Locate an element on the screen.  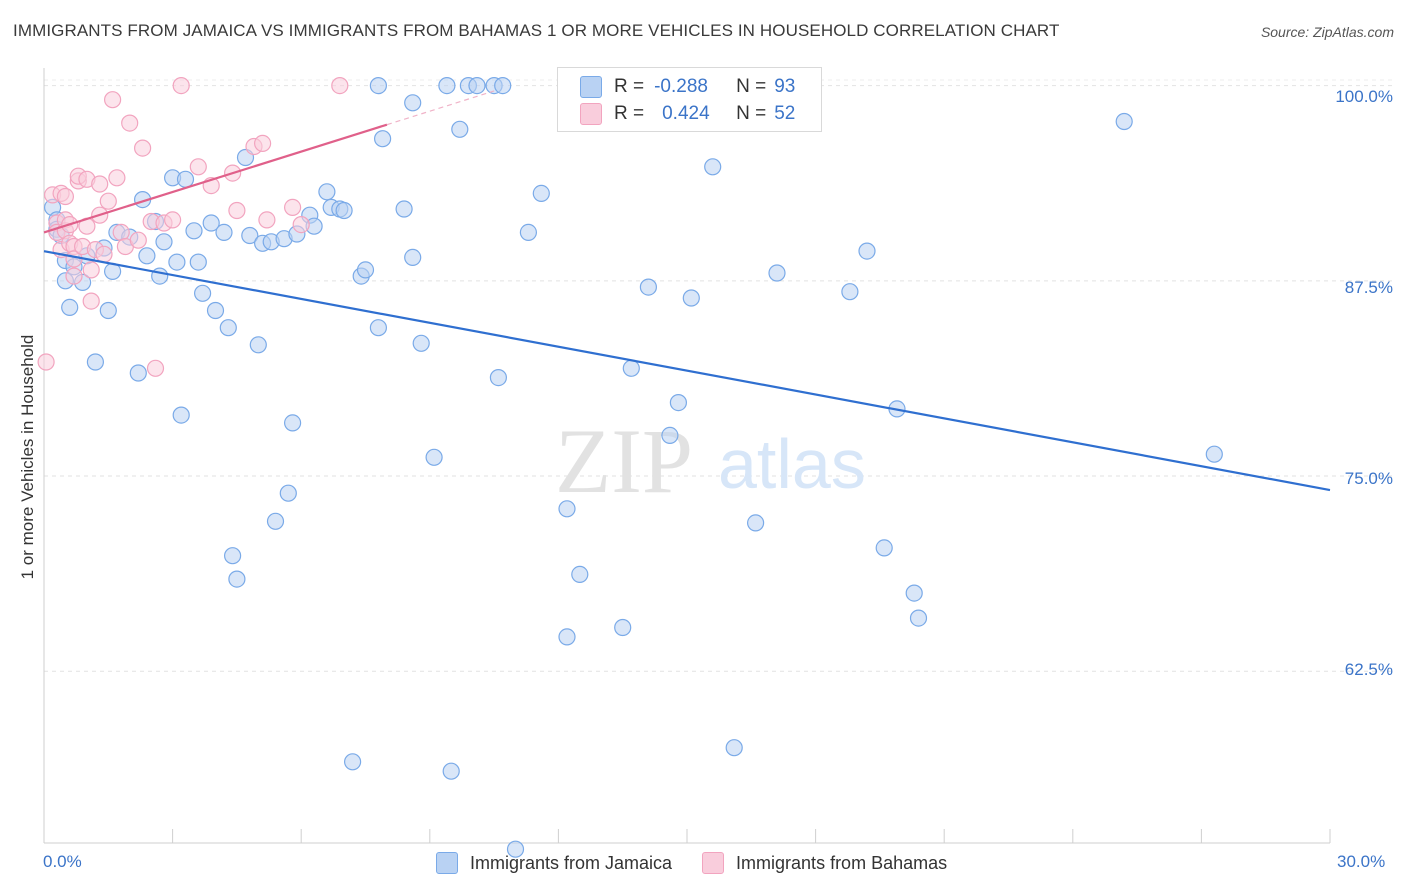
jamaica-swatch is located at coordinates (591, 87).